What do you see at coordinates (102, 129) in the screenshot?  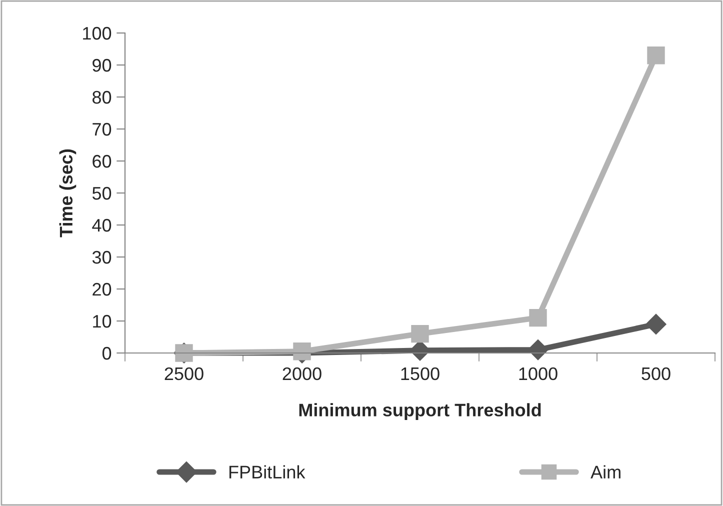 I see `y-tick-label: 70` at bounding box center [102, 129].